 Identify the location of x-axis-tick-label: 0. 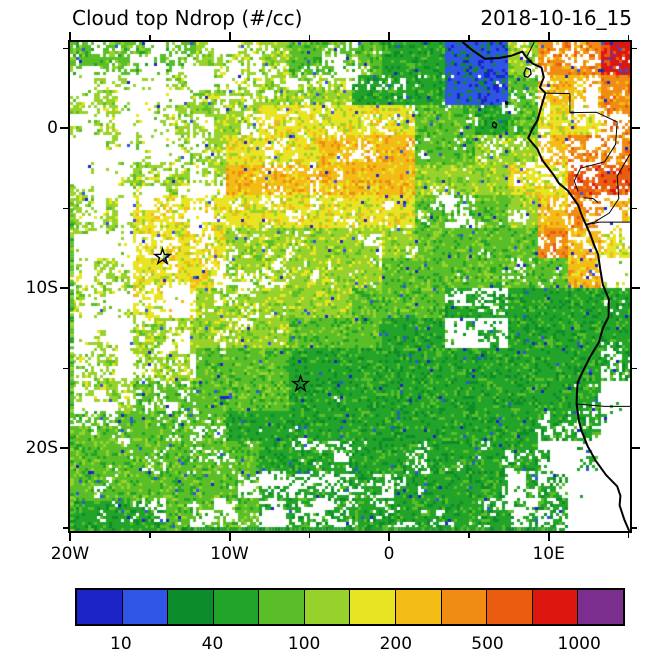
(389, 554).